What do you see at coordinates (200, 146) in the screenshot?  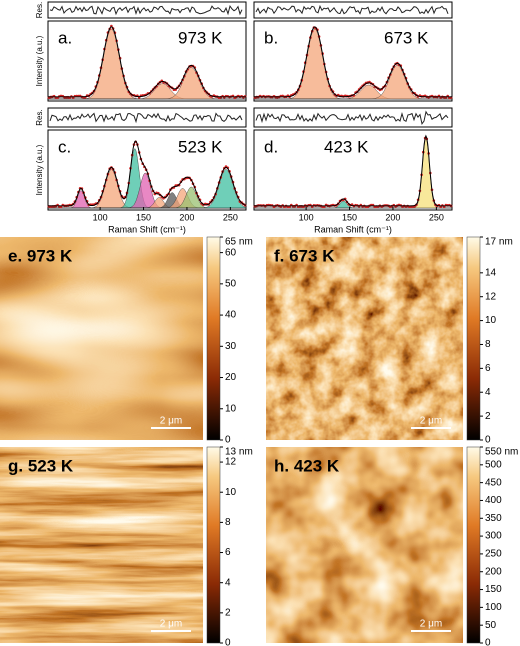 I see `temperature-label: 523 K` at bounding box center [200, 146].